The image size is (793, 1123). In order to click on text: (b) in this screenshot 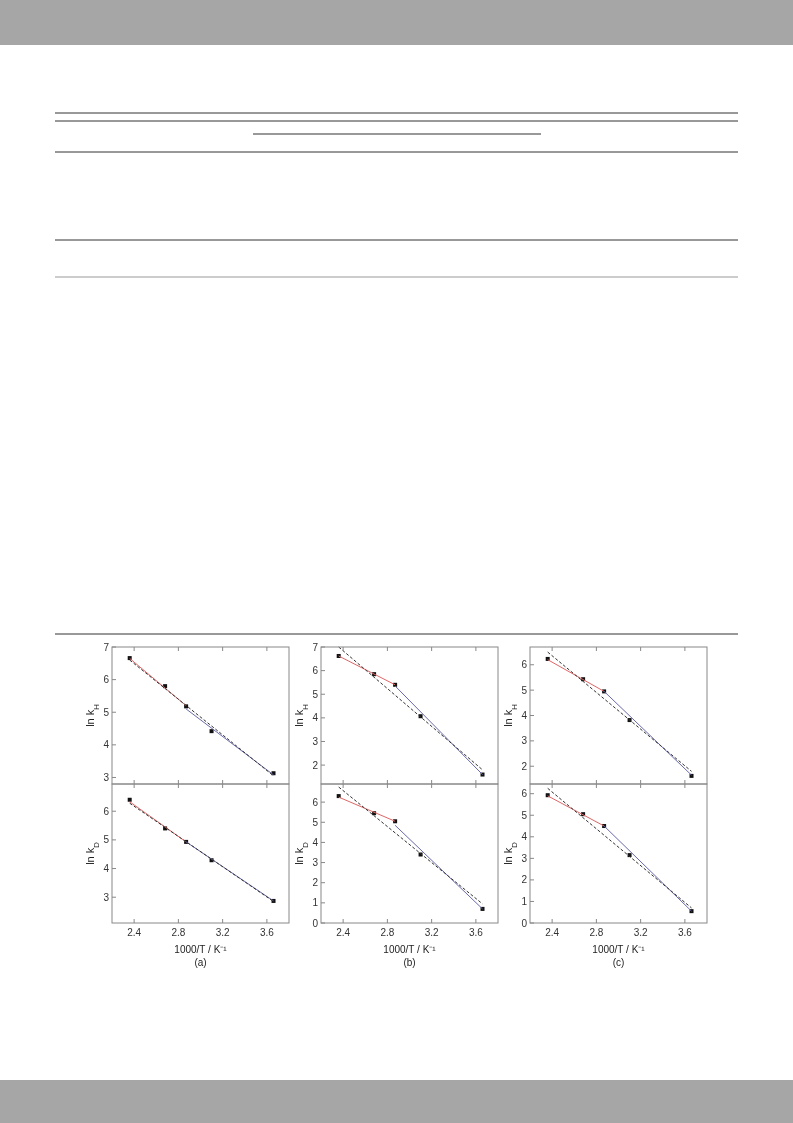, I will do `click(409, 962)`.